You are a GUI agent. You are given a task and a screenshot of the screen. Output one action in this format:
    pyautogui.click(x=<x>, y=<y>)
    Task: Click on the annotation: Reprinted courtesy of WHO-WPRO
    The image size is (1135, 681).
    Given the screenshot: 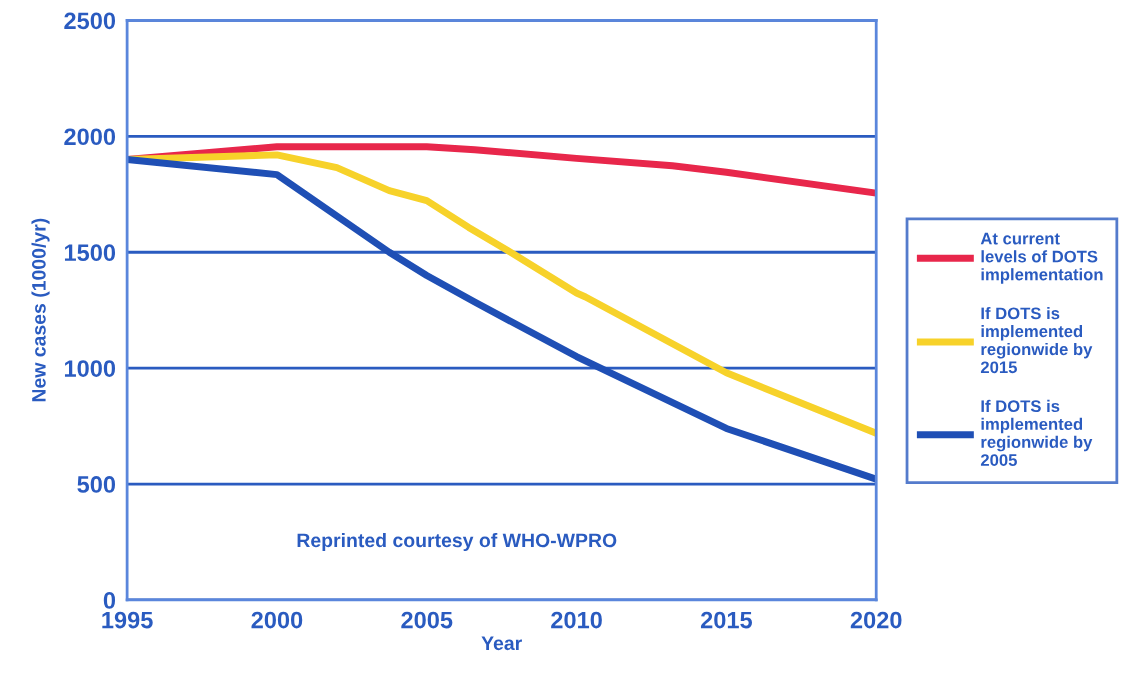 What is the action you would take?
    pyautogui.click(x=457, y=542)
    